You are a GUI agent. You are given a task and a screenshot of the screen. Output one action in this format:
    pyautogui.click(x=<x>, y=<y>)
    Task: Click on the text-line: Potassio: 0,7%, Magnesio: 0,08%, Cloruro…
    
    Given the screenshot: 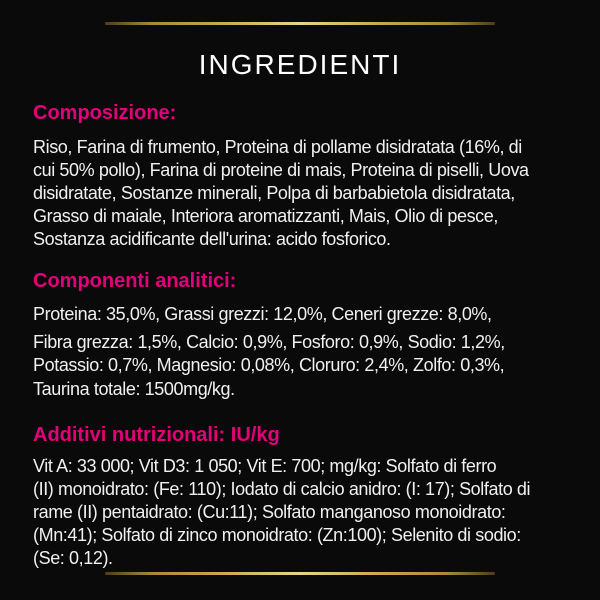 What is the action you would take?
    pyautogui.click(x=269, y=365)
    